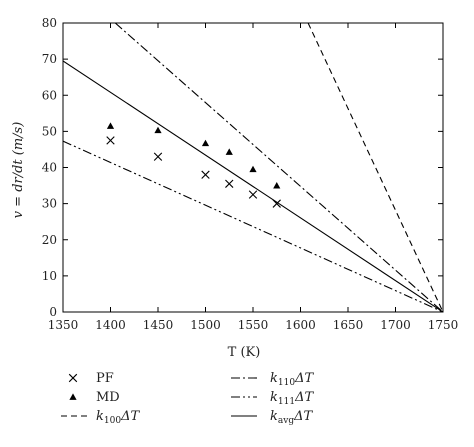 The height and width of the screenshot is (447, 474). I want to click on legend-item: MD, so click(94, 397).